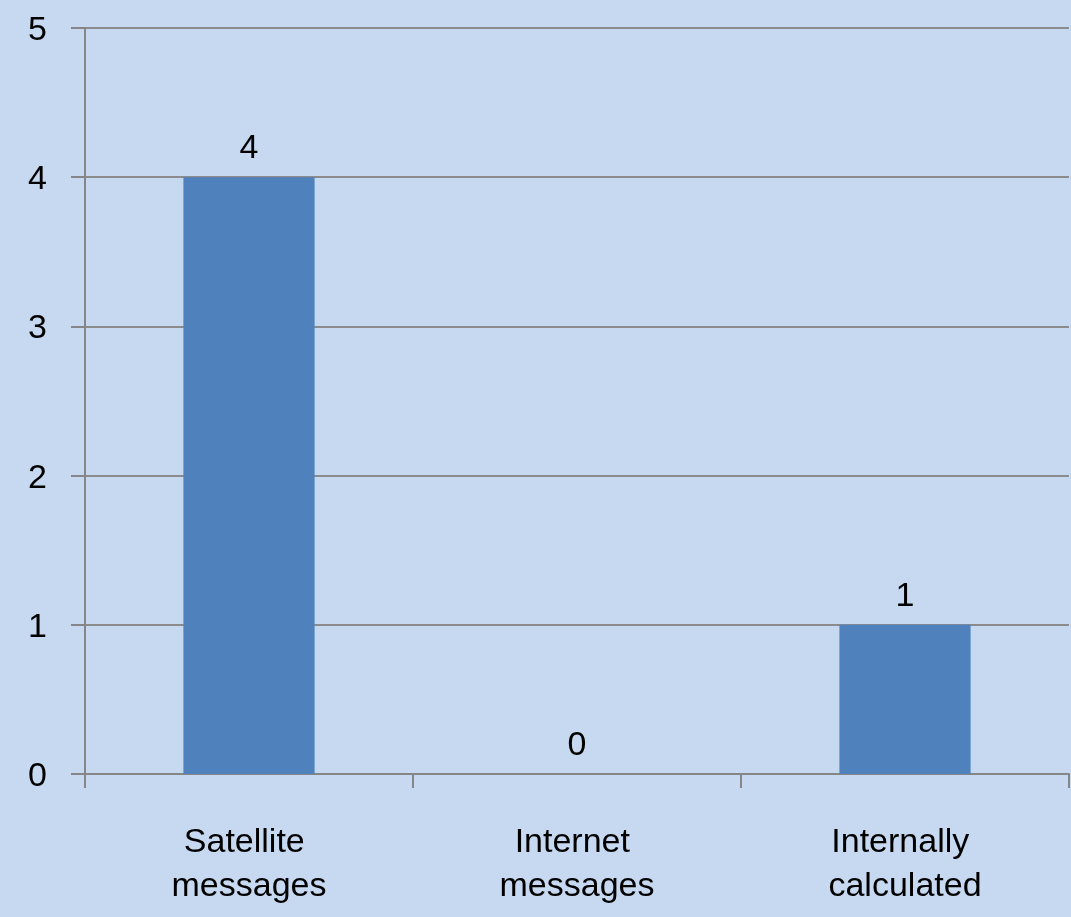  Describe the element at coordinates (37, 326) in the screenshot. I see `y-tick-label: 3` at that location.